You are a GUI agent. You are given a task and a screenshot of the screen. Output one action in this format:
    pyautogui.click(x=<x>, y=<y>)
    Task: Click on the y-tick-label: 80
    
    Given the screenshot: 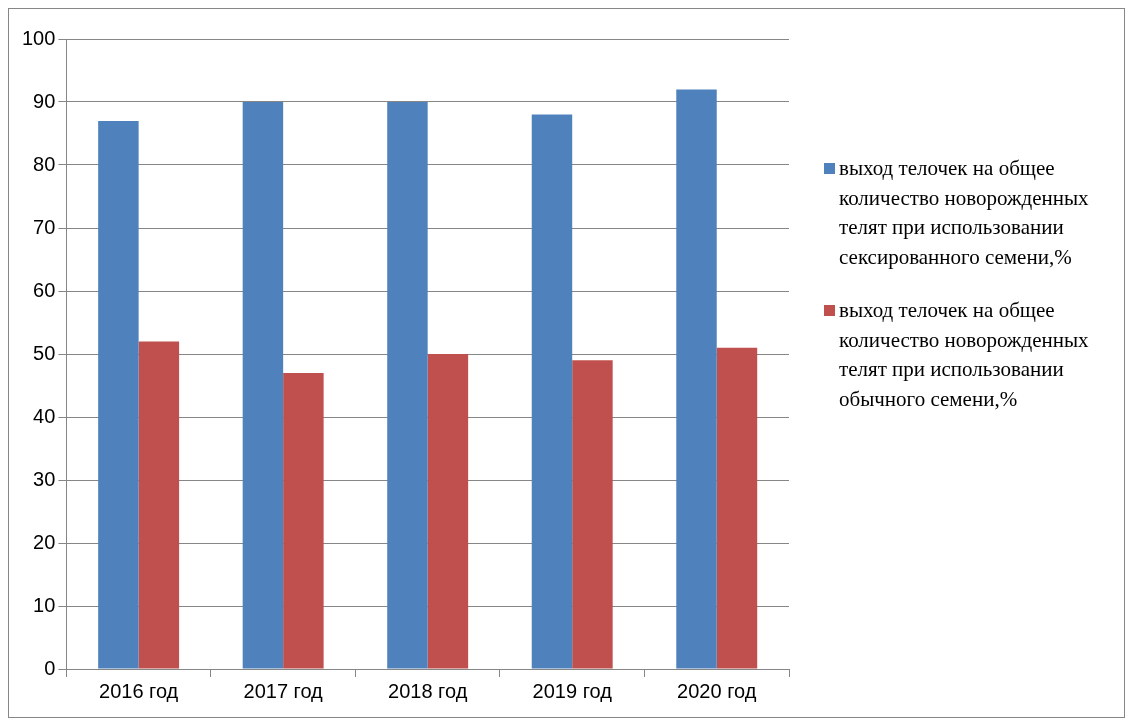 What is the action you would take?
    pyautogui.click(x=44, y=163)
    